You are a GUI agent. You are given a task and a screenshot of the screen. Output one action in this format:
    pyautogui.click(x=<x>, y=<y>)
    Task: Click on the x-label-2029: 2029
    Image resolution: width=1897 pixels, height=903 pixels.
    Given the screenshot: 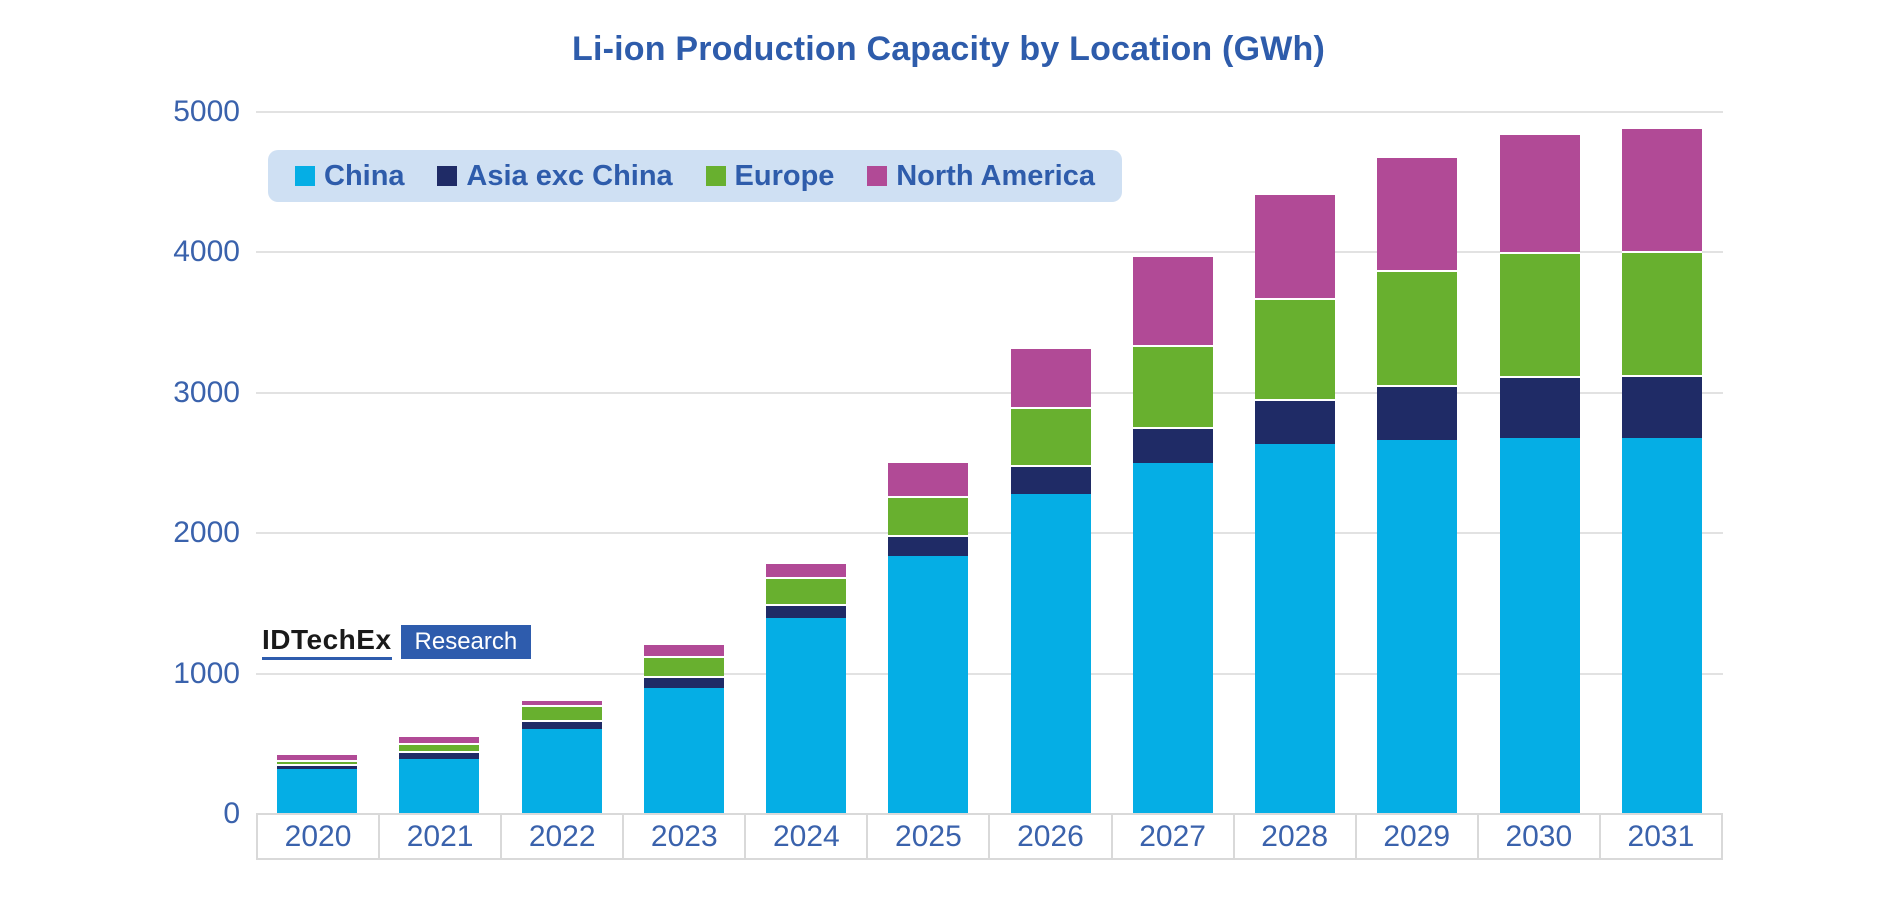 What is the action you would take?
    pyautogui.click(x=1417, y=837)
    